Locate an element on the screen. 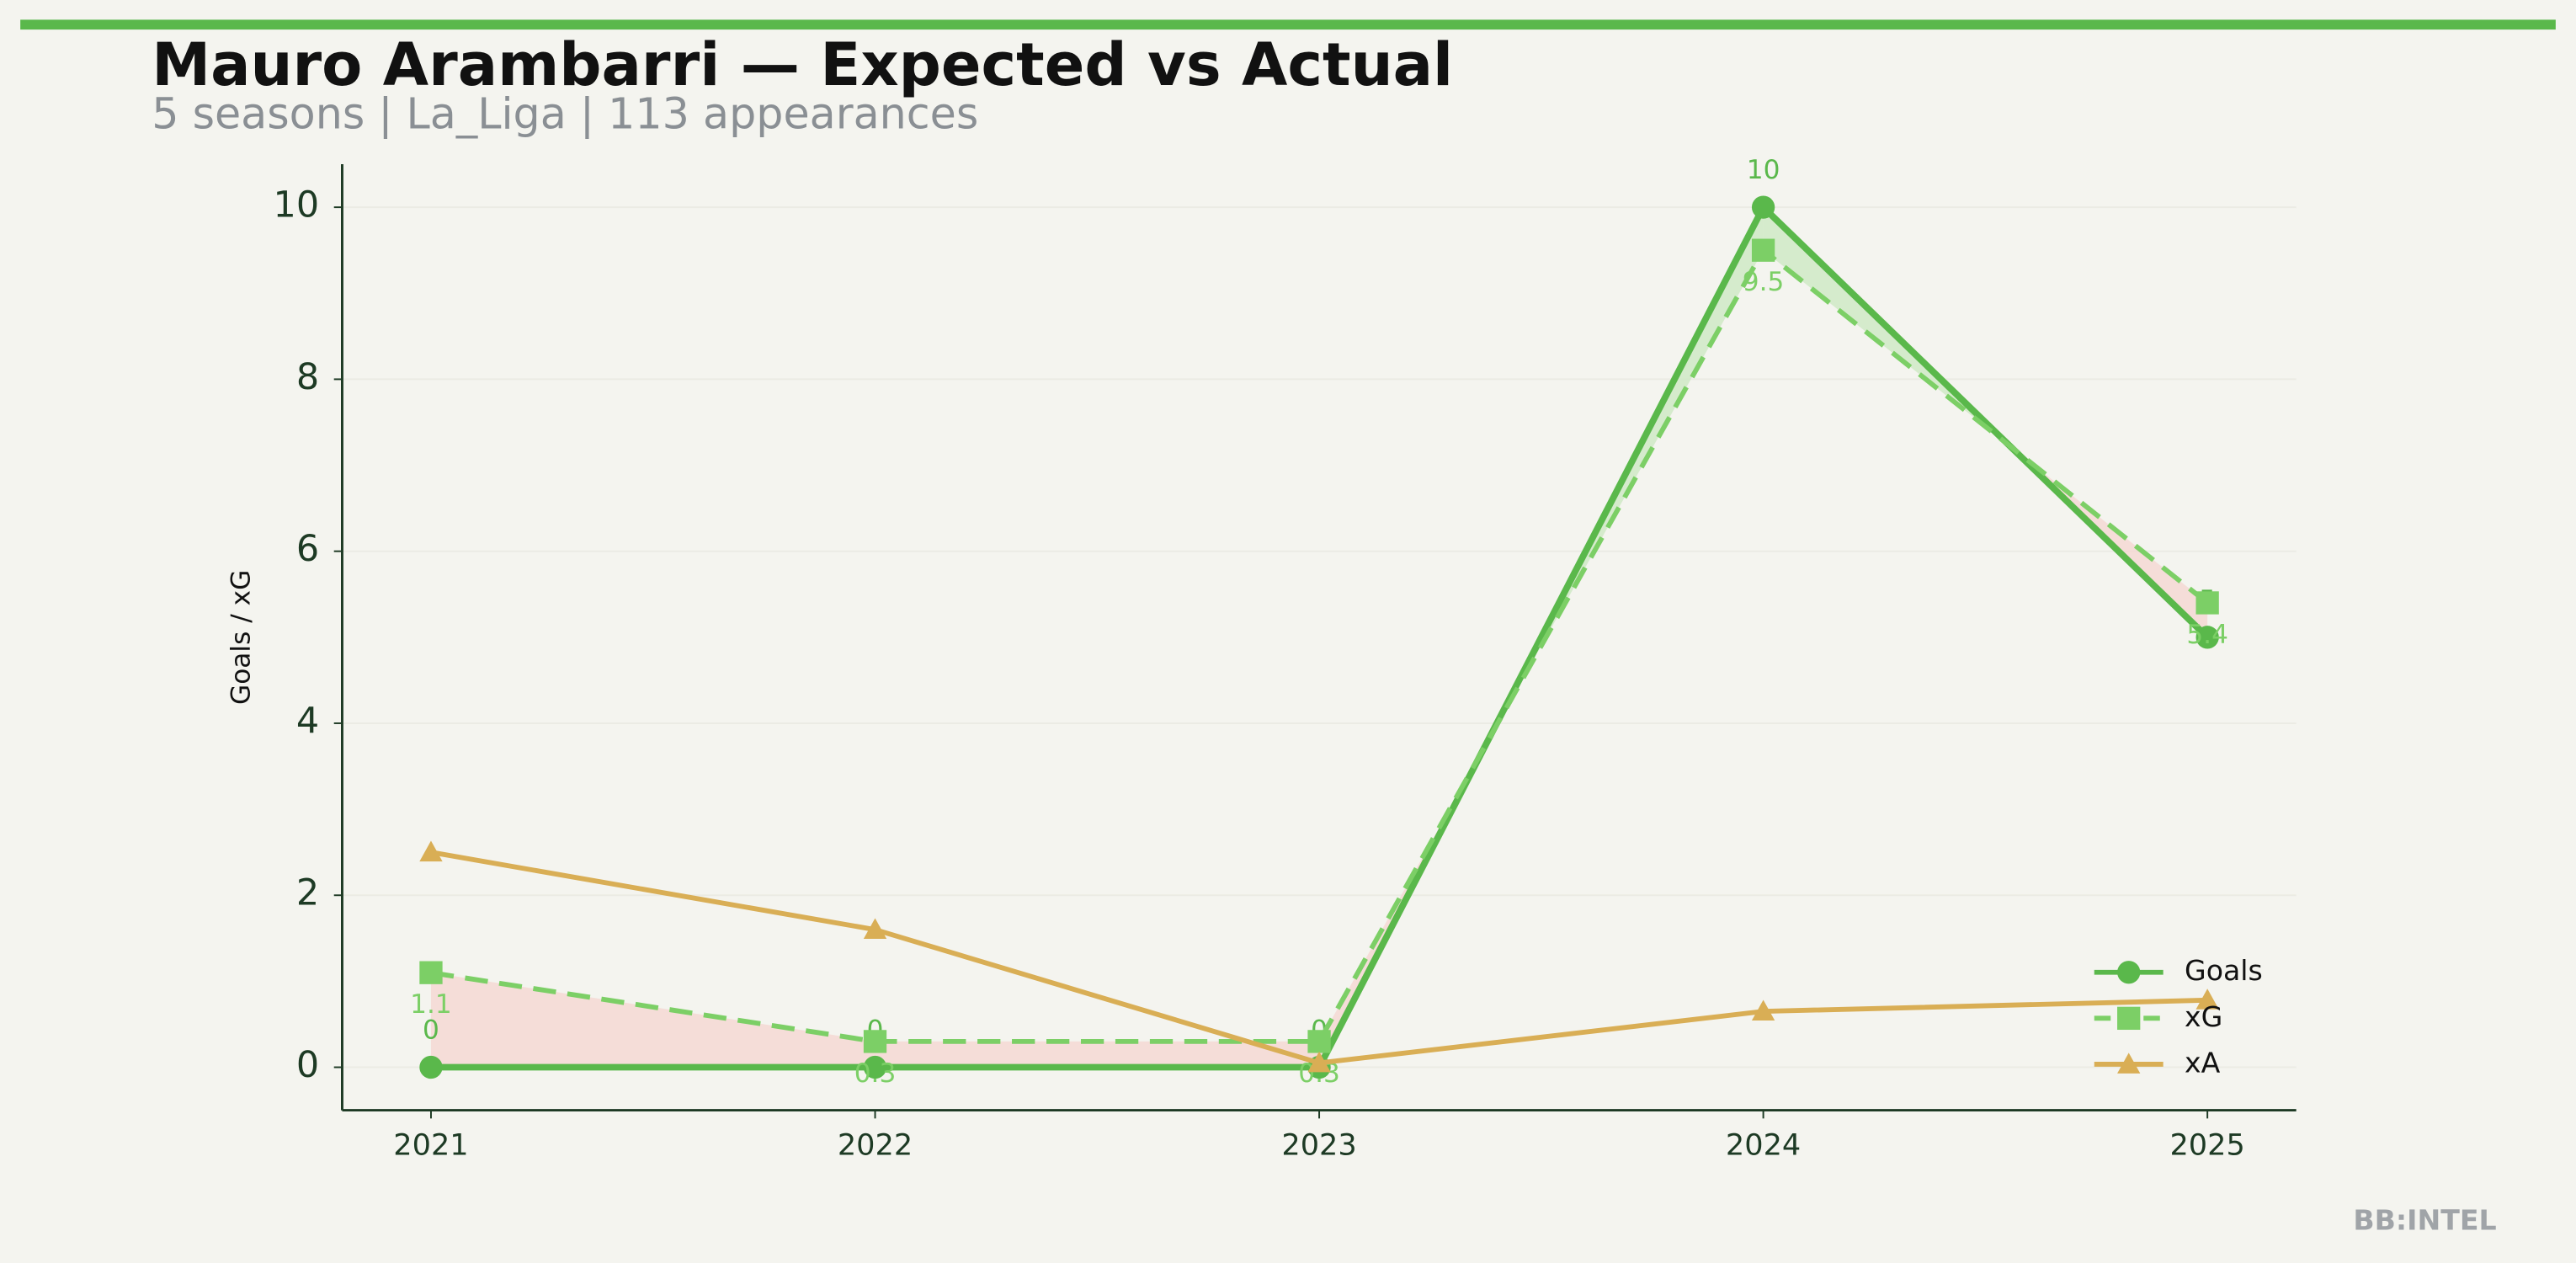  y-tick-label: 10 is located at coordinates (297, 205).